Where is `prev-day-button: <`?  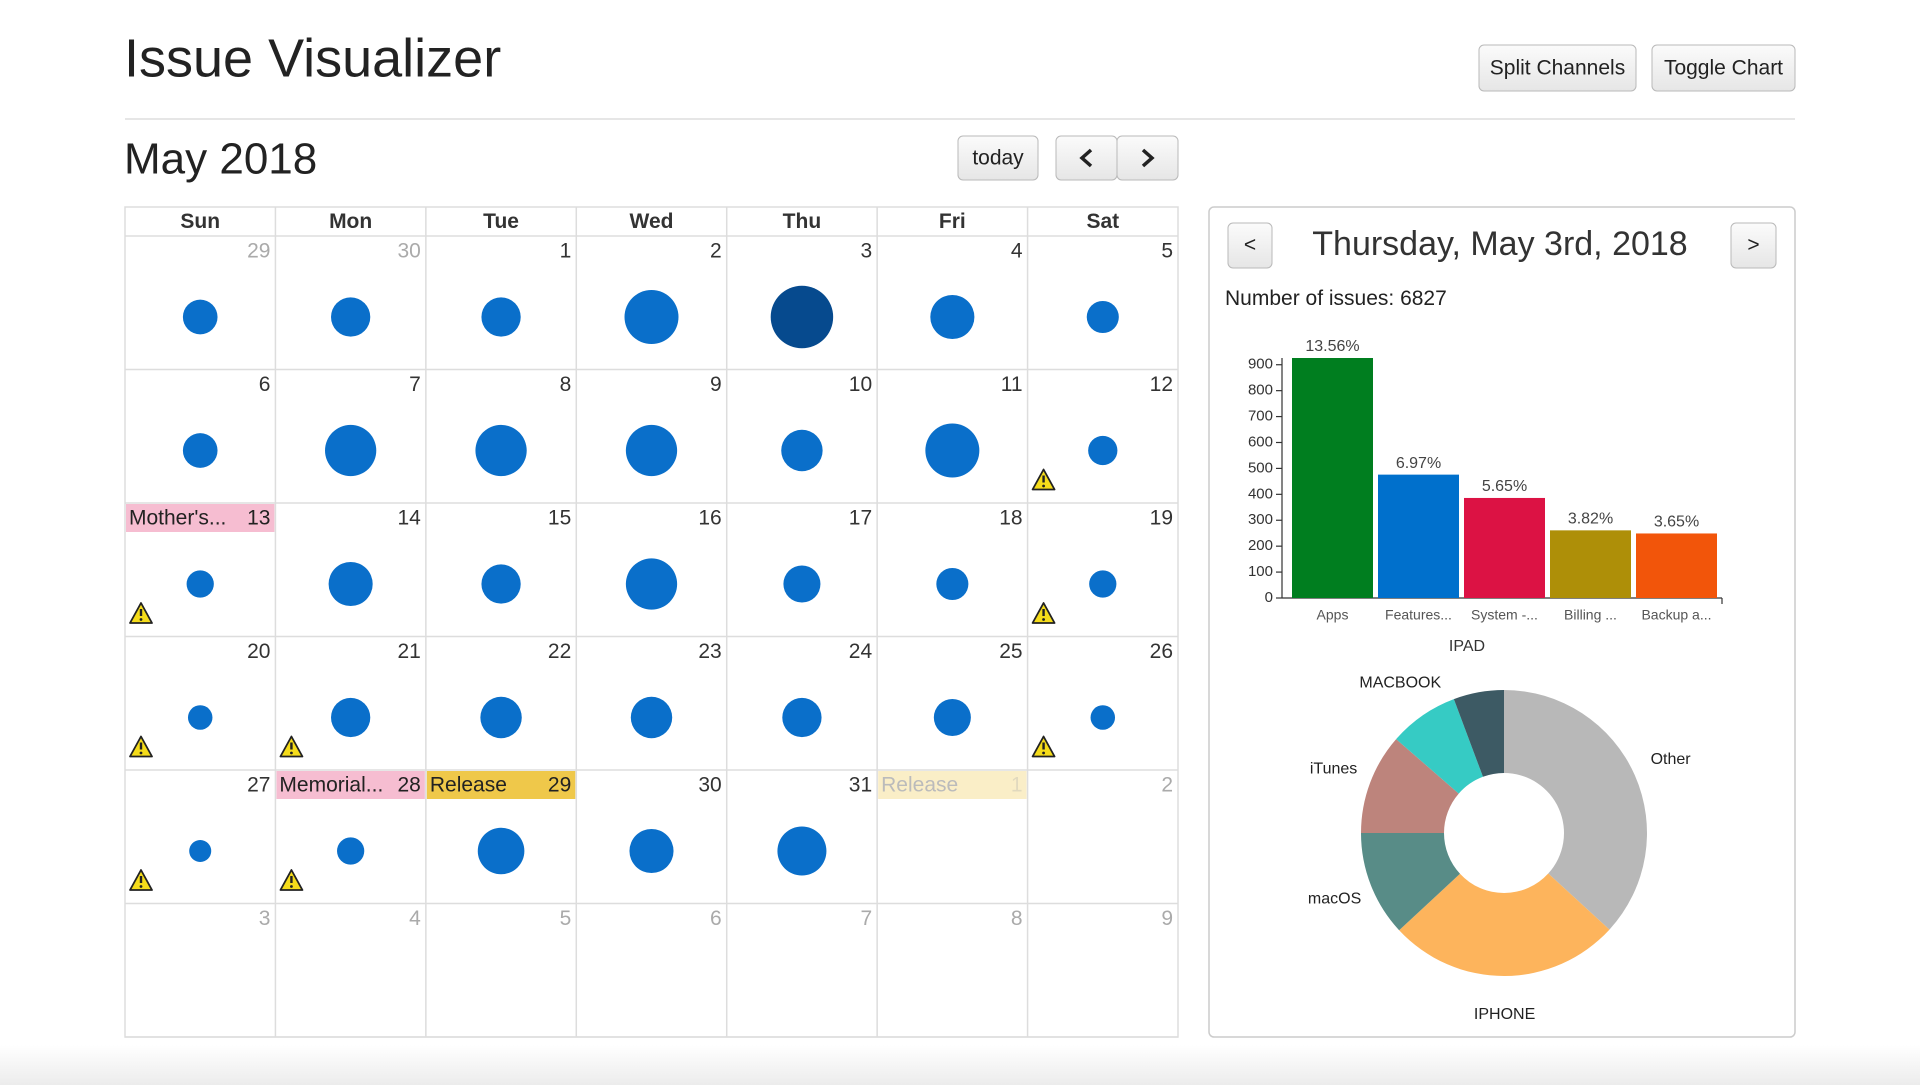 prev-day-button: < is located at coordinates (1250, 245).